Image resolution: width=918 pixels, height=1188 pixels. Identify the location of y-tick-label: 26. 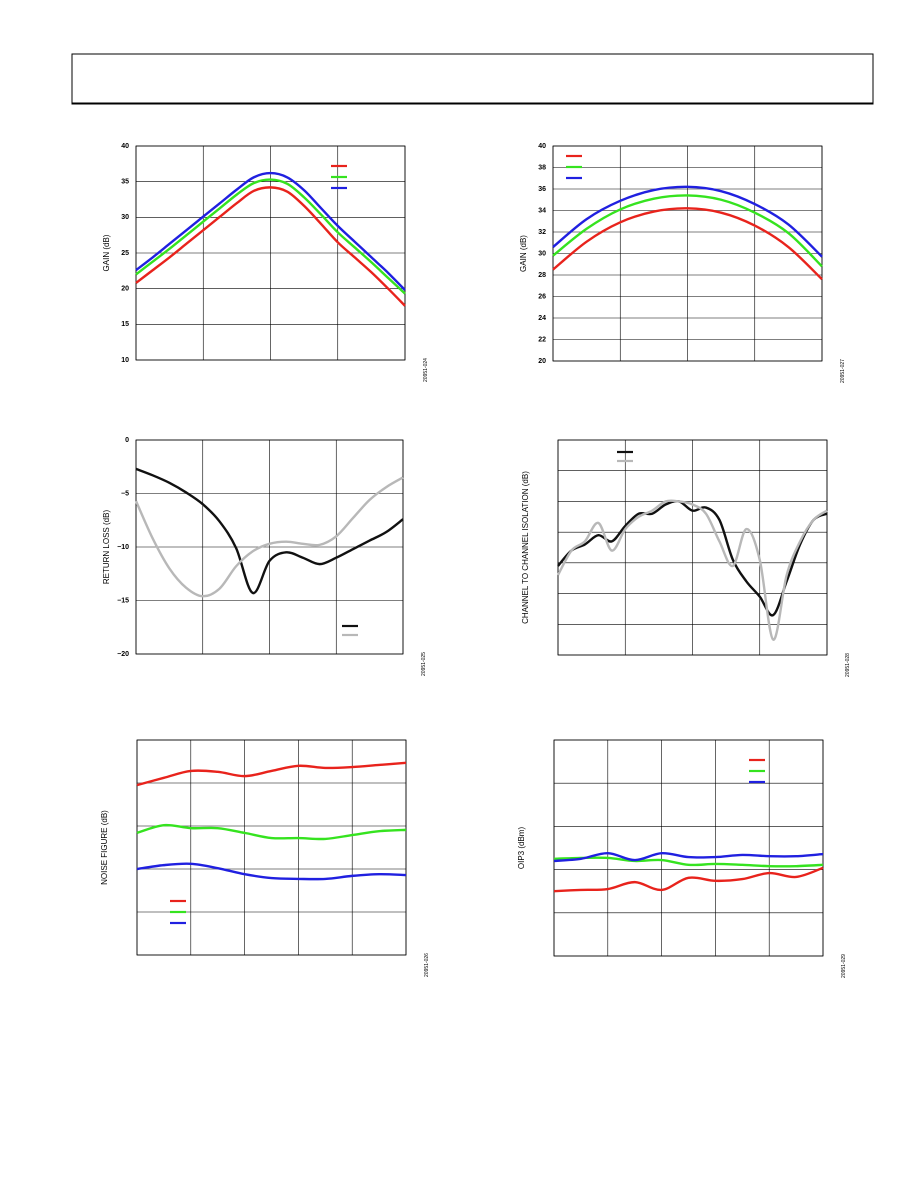
(542, 296).